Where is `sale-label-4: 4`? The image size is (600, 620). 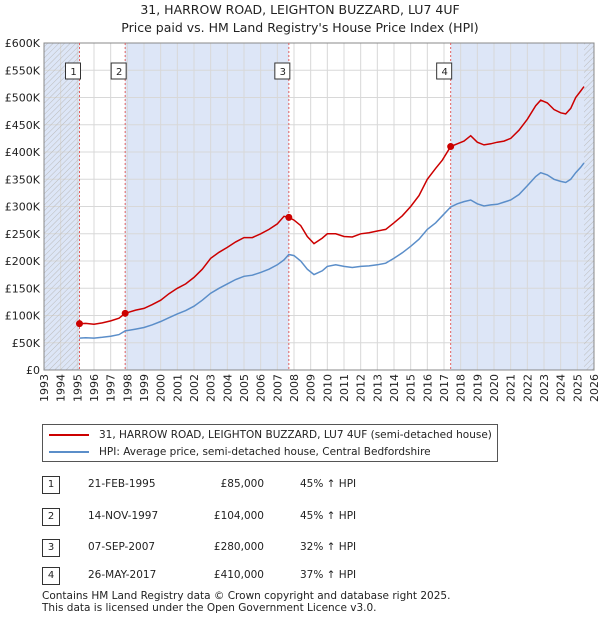
sale-label-4: 4 is located at coordinates (444, 72).